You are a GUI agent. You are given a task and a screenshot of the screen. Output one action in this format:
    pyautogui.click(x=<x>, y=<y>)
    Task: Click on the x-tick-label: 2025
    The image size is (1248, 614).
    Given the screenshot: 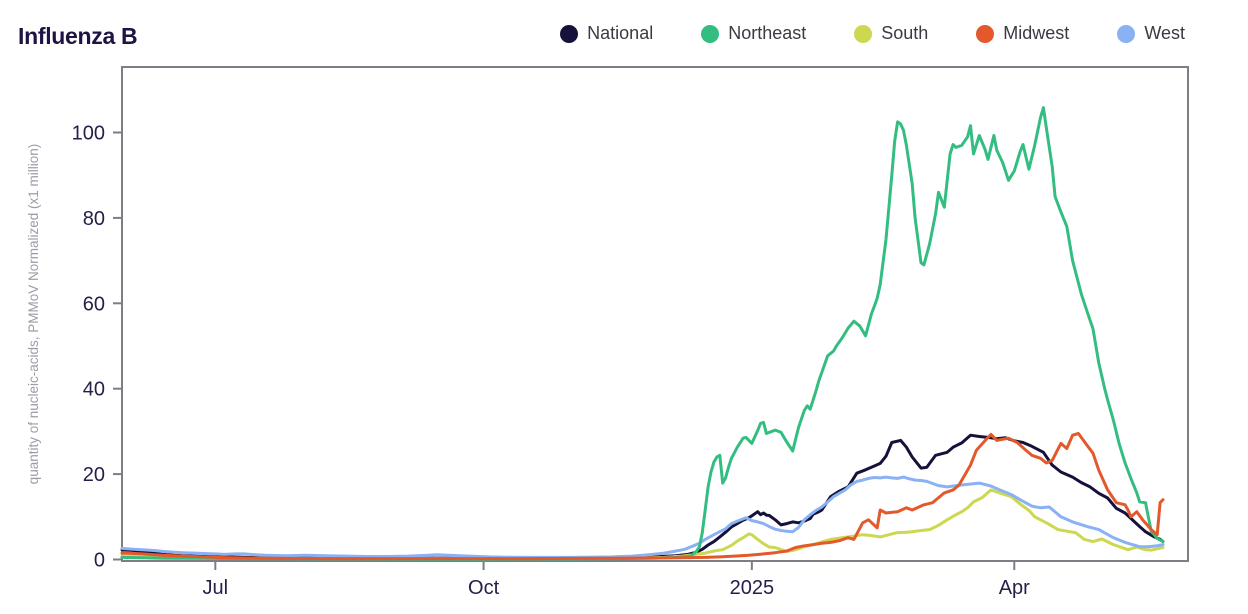 What is the action you would take?
    pyautogui.click(x=752, y=588)
    